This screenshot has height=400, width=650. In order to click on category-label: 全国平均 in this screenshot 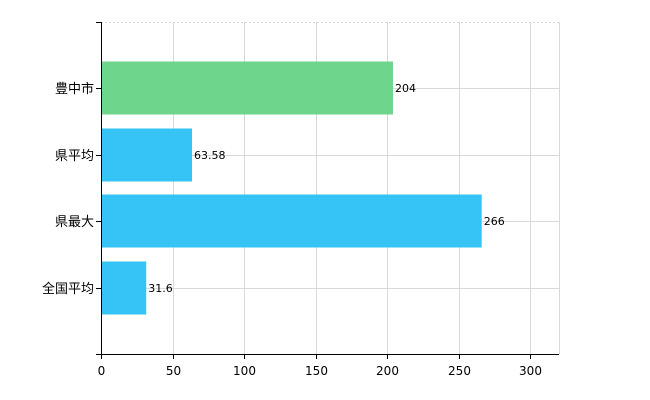, I will do `click(68, 289)`.